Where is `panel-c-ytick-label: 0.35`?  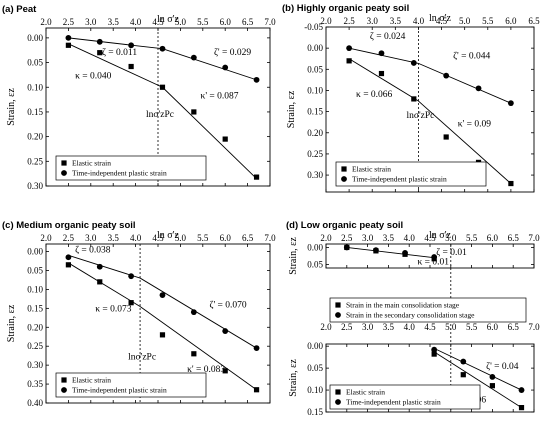
panel-c-ytick-label: 0.35 is located at coordinates (35, 384).